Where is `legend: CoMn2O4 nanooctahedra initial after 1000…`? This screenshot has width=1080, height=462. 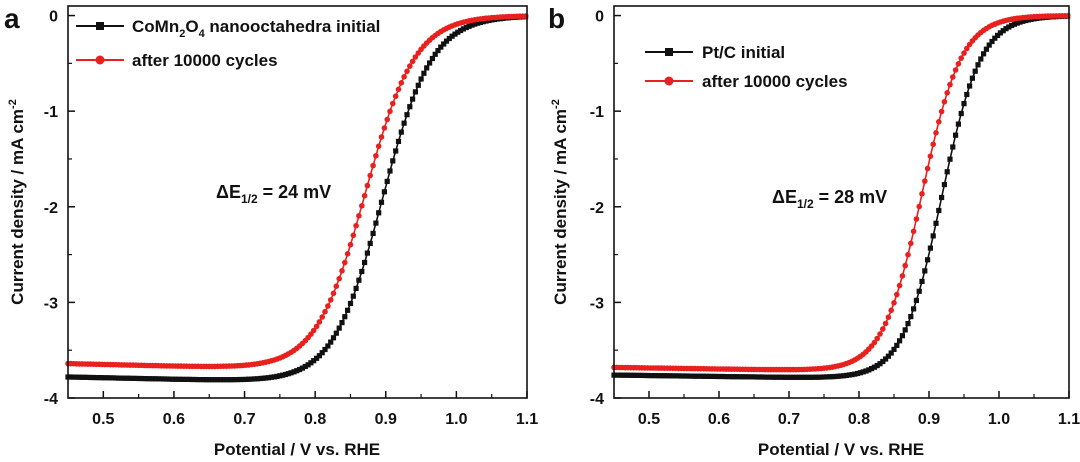
legend: CoMn2O4 nanooctahedra initial after 1000… is located at coordinates (228, 43).